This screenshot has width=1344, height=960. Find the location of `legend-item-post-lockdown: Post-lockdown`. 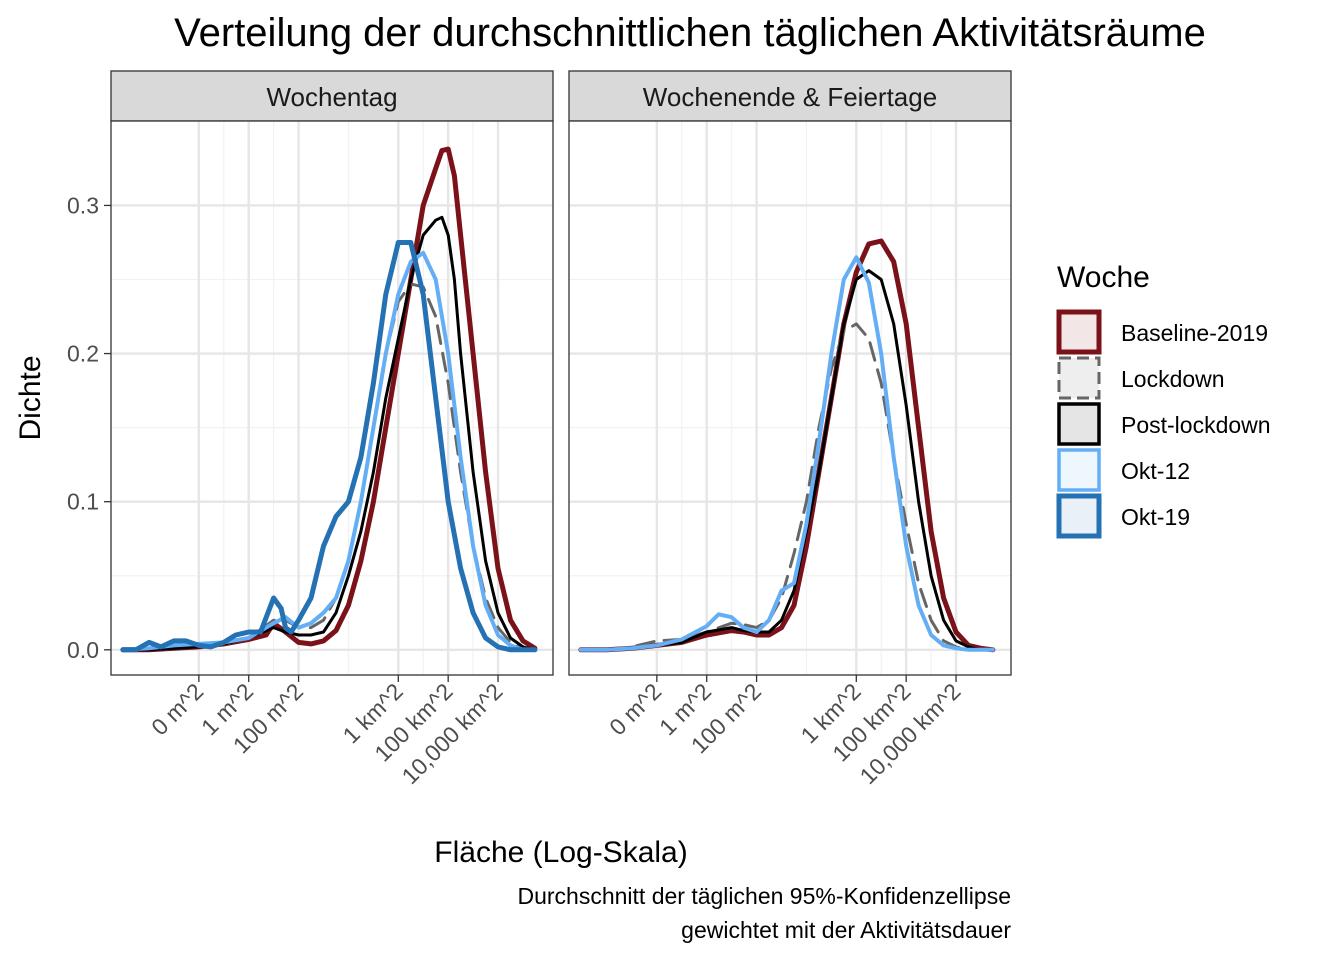

legend-item-post-lockdown: Post-lockdown is located at coordinates (1164, 424).